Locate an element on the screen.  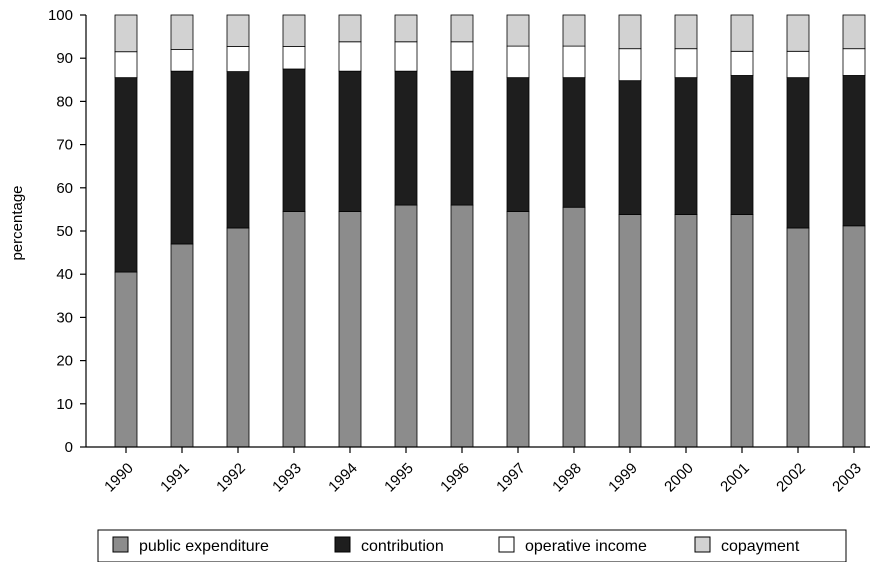
bar-segment-contribution-2002 is located at coordinates (798, 153).